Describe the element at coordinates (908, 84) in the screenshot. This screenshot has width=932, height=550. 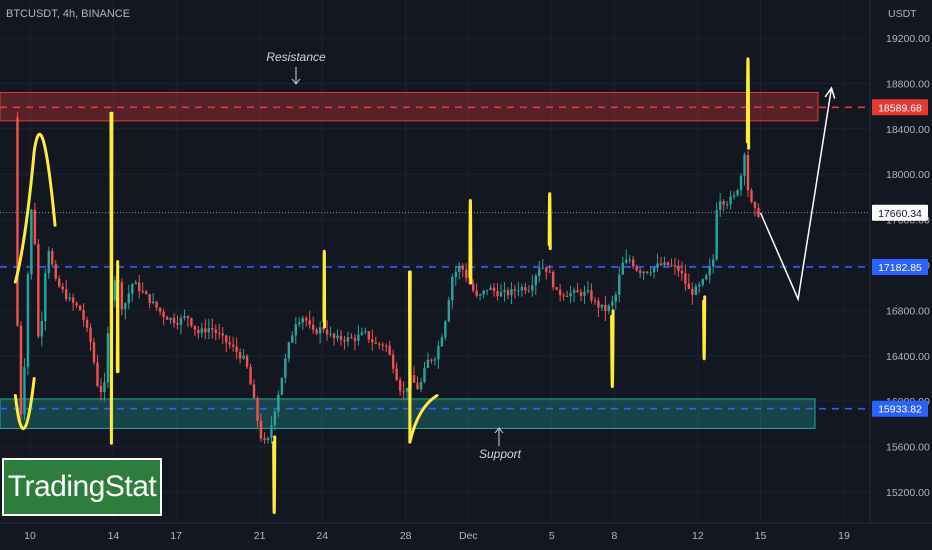
I see `y-tick-label: 18800.00` at that location.